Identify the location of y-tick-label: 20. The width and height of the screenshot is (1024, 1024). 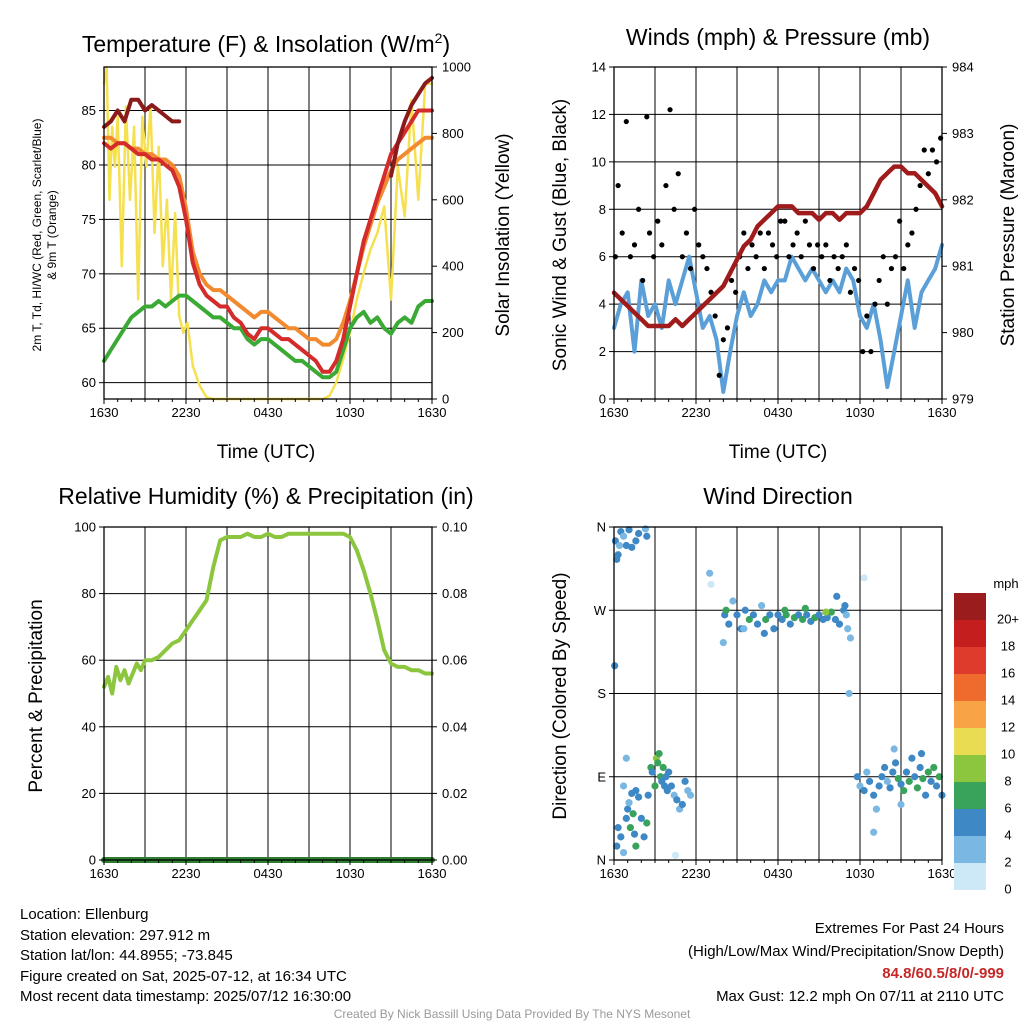
(89, 793).